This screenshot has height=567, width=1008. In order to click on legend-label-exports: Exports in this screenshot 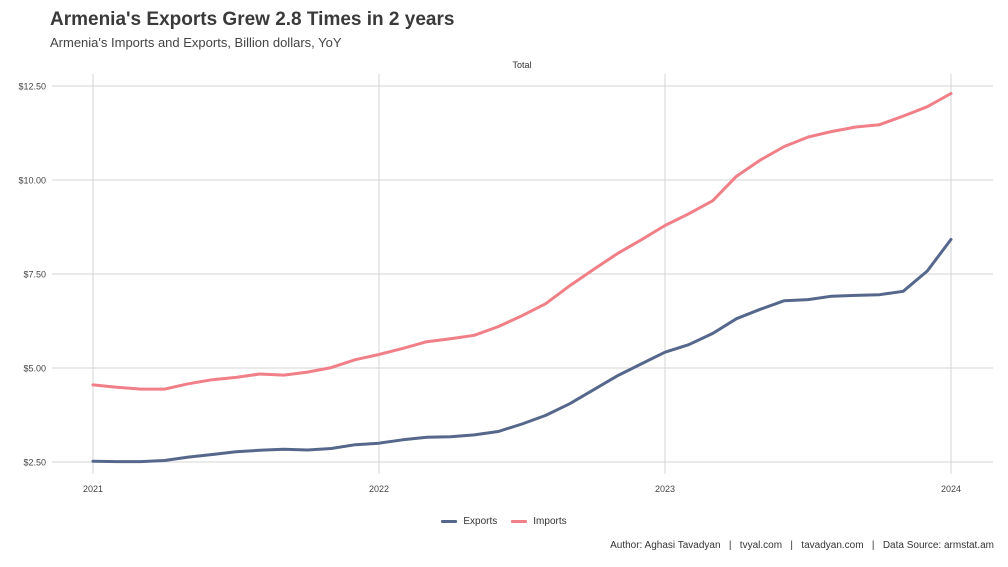, I will do `click(480, 521)`.